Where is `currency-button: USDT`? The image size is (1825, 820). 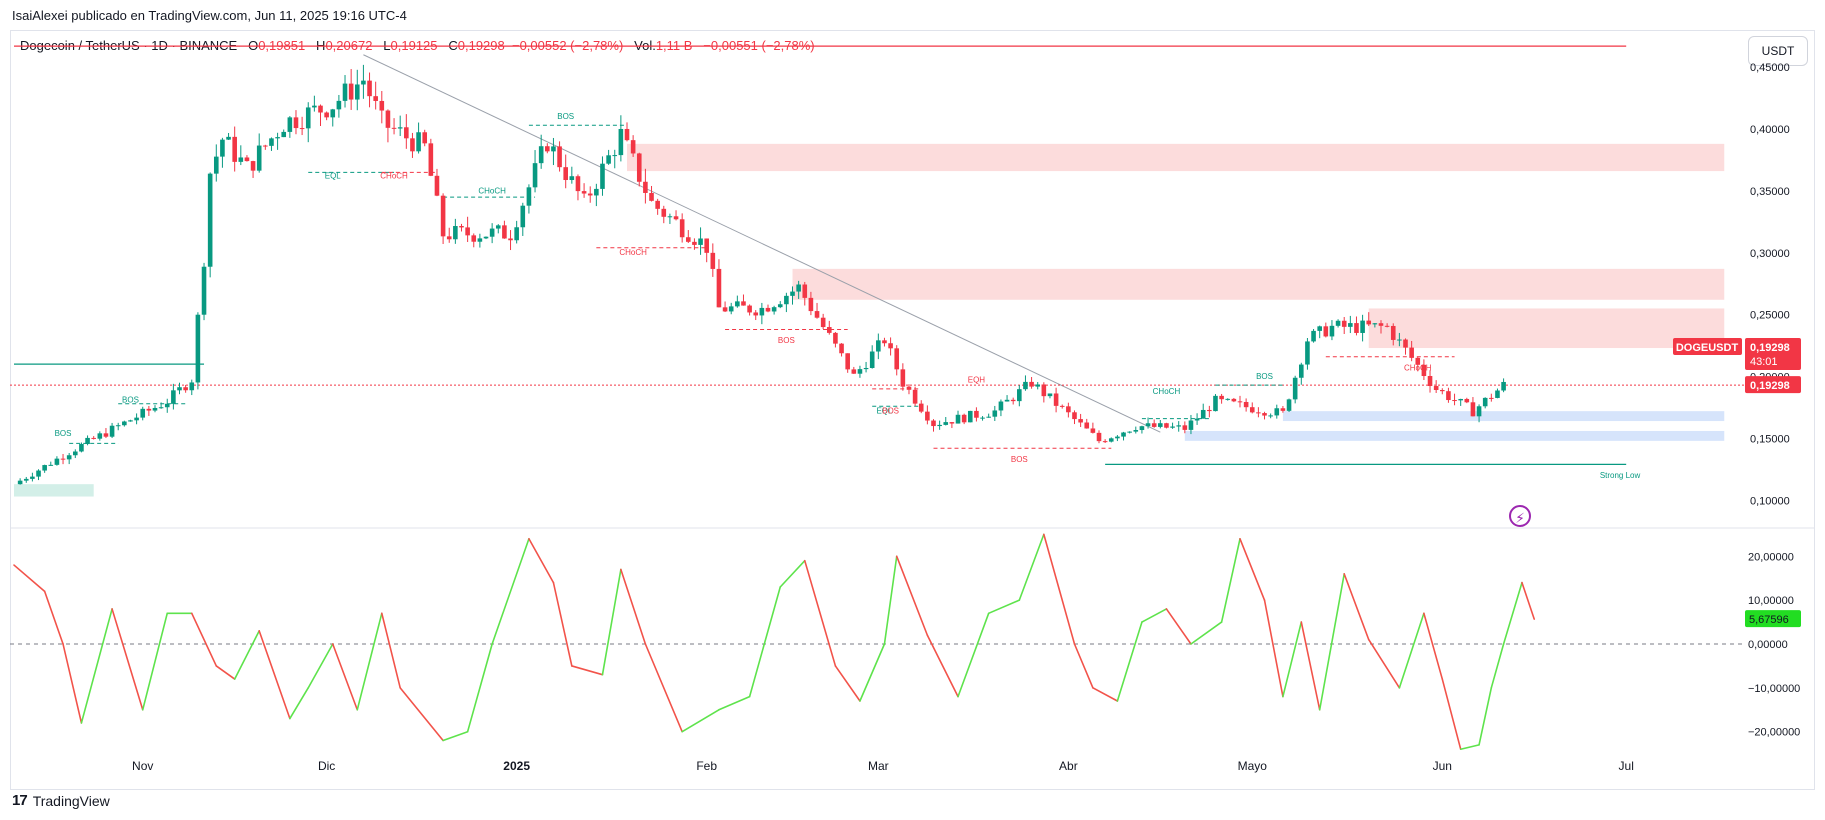
currency-button: USDT is located at coordinates (1778, 51).